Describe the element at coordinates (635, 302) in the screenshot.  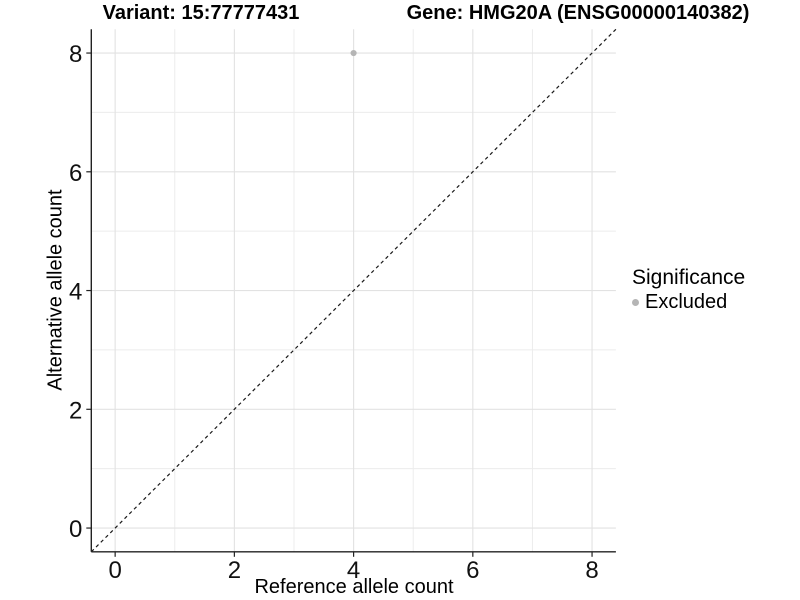
I see `legend-point-icon` at that location.